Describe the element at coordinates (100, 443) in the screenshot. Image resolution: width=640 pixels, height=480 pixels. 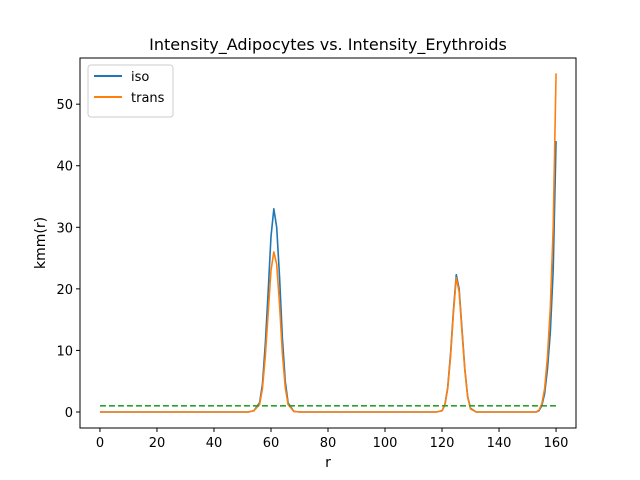
I see `x-tick-label: 0` at that location.